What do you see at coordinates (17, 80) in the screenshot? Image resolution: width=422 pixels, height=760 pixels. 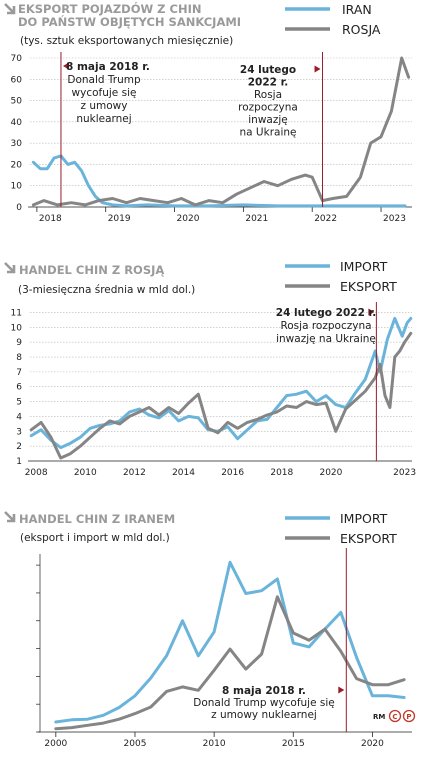 I see `y-tick-label: 60` at bounding box center [17, 80].